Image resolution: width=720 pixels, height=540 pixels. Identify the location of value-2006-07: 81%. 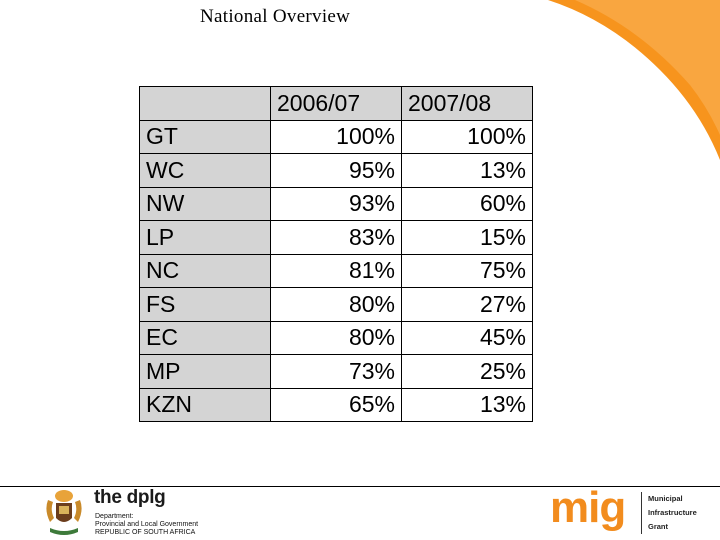
(336, 270).